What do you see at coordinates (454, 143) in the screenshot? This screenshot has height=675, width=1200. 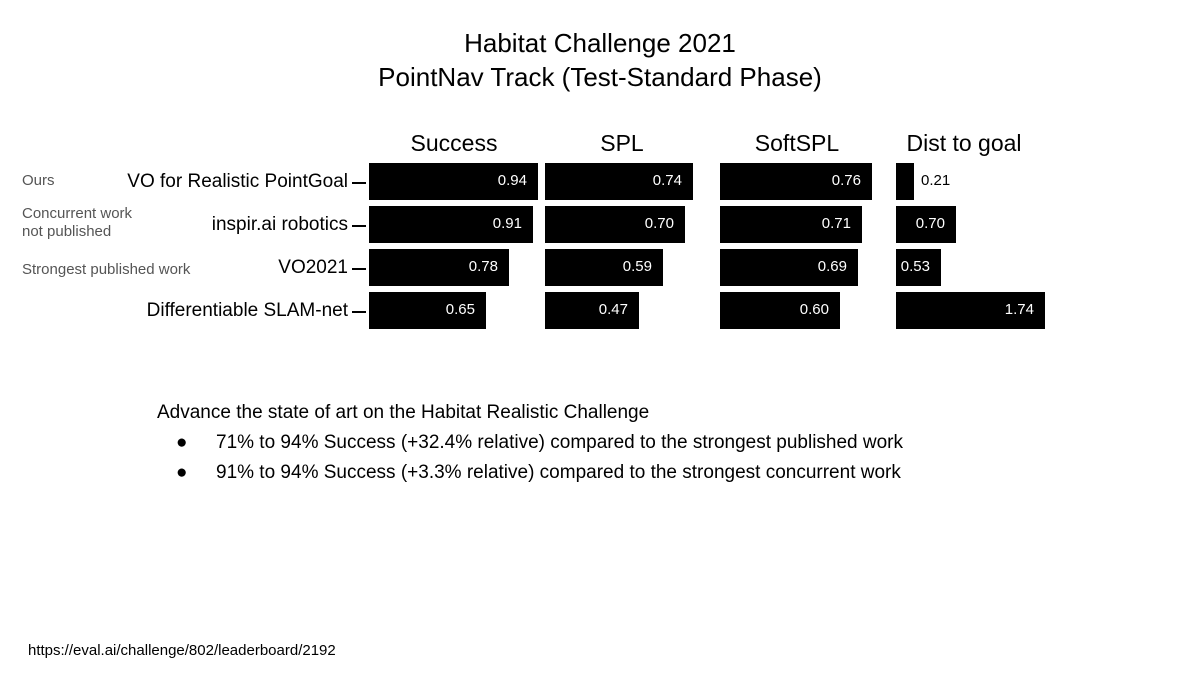 I see `panel-title-1: Success` at bounding box center [454, 143].